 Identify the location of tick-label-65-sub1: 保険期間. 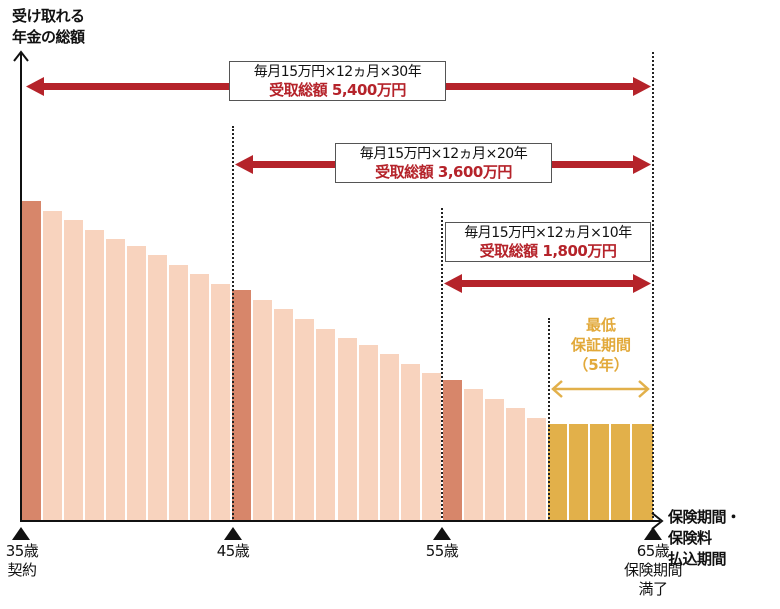
(653, 570).